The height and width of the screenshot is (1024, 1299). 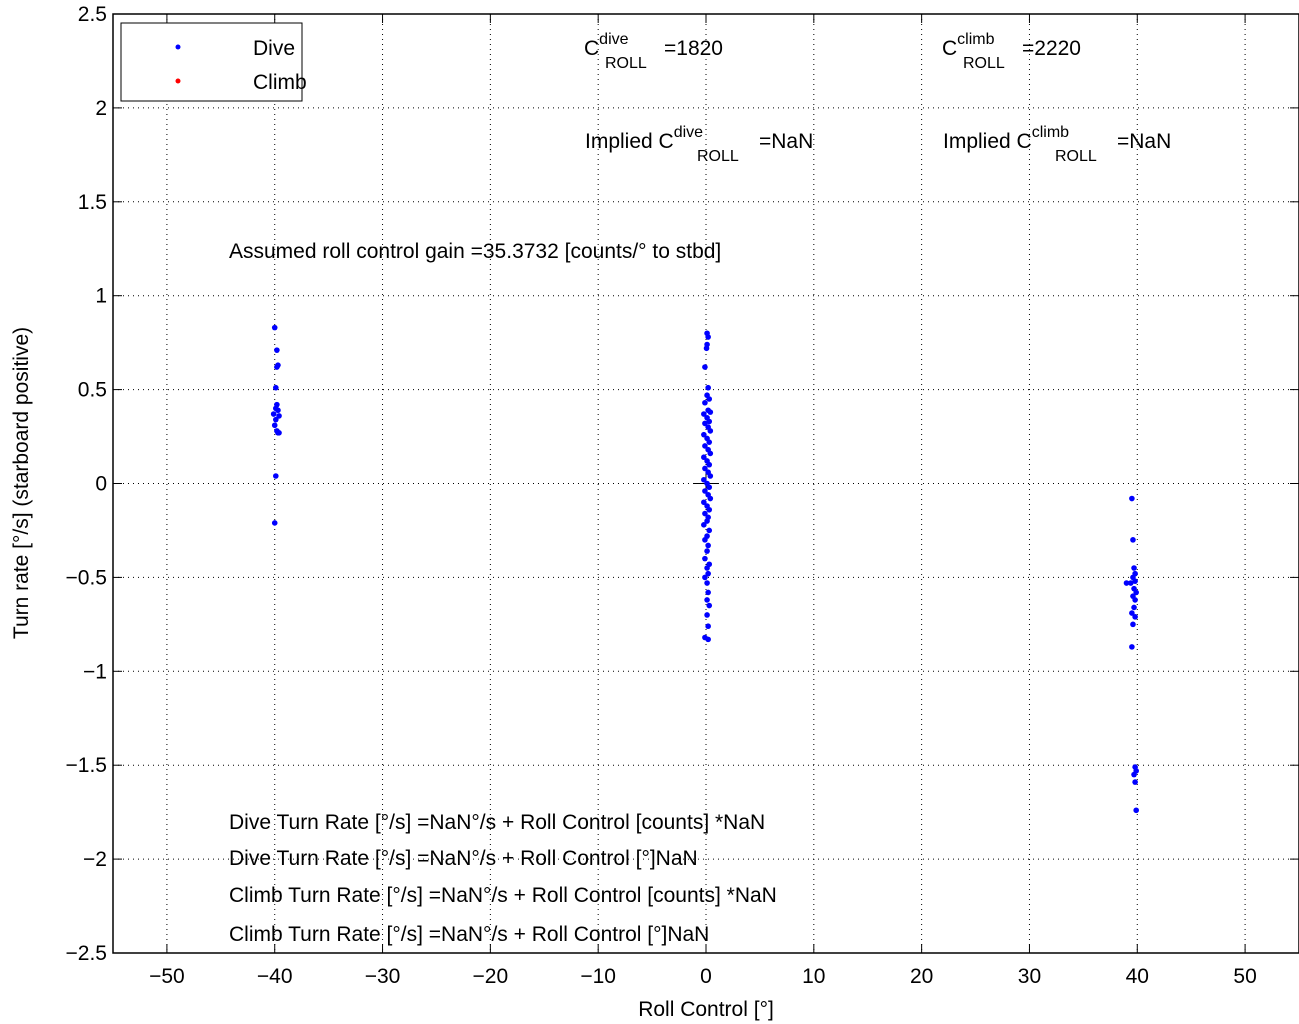 I want to click on legend-label-climb: Climb, so click(x=280, y=82).